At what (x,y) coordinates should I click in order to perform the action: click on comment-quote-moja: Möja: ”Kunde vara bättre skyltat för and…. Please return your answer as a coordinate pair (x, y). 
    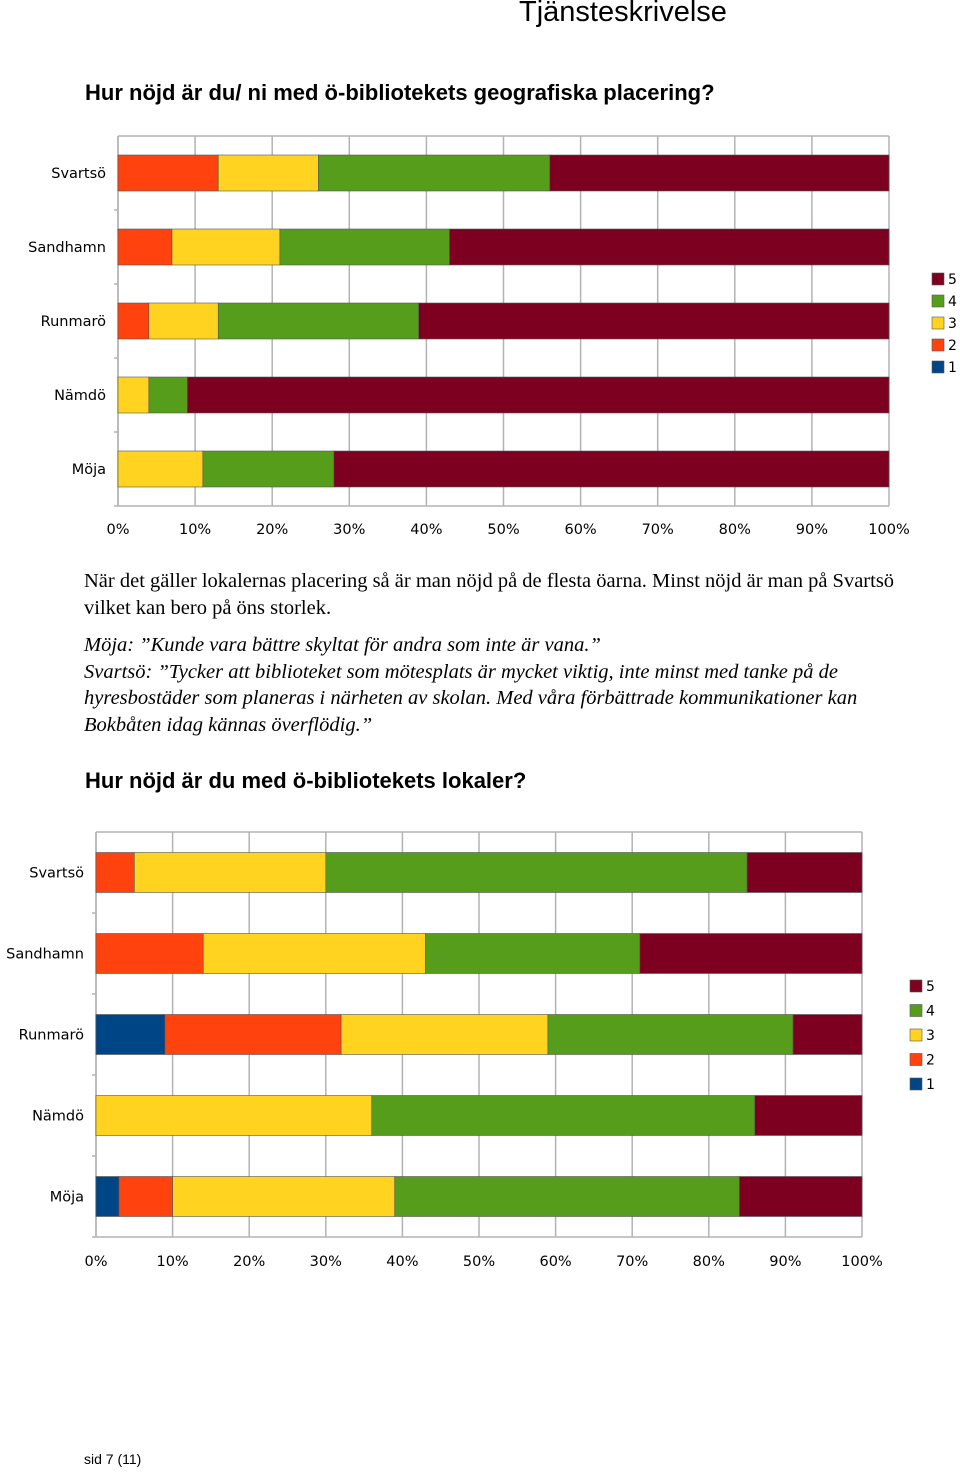
    Looking at the image, I should click on (342, 645).